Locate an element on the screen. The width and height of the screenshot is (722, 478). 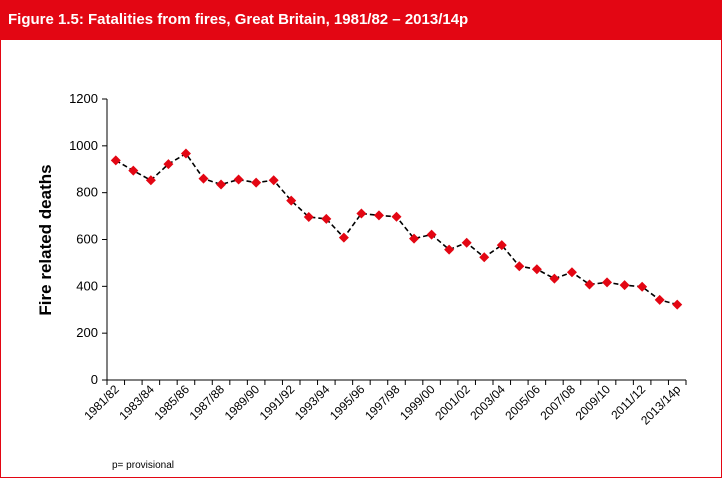
x-tick-label: 1993/94 is located at coordinates (312, 402).